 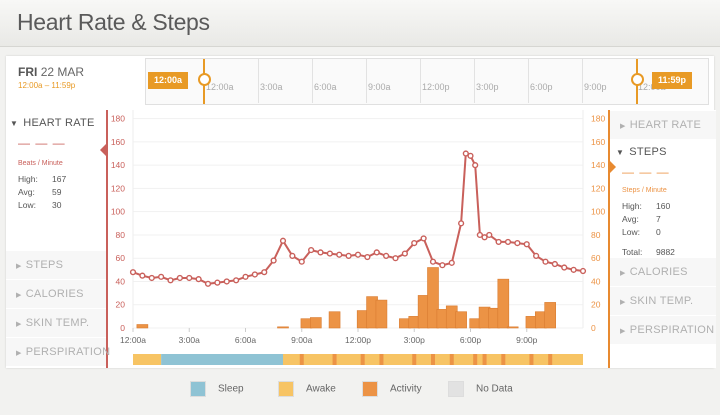 What do you see at coordinates (527, 340) in the screenshot?
I see `x-tick-label: 9:00p` at bounding box center [527, 340].